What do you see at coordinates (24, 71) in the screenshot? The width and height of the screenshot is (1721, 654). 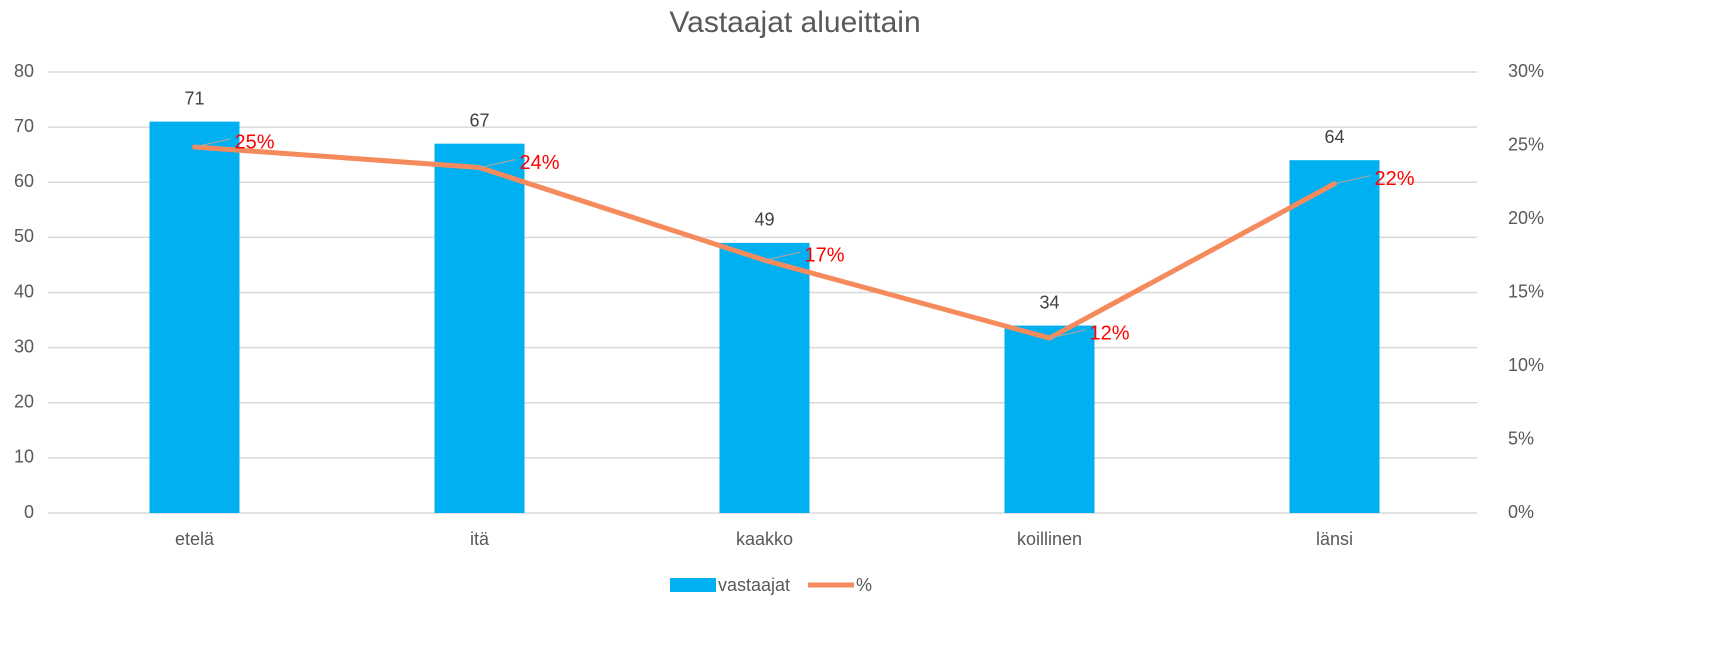 I see `y-tick-label: 80` at bounding box center [24, 71].